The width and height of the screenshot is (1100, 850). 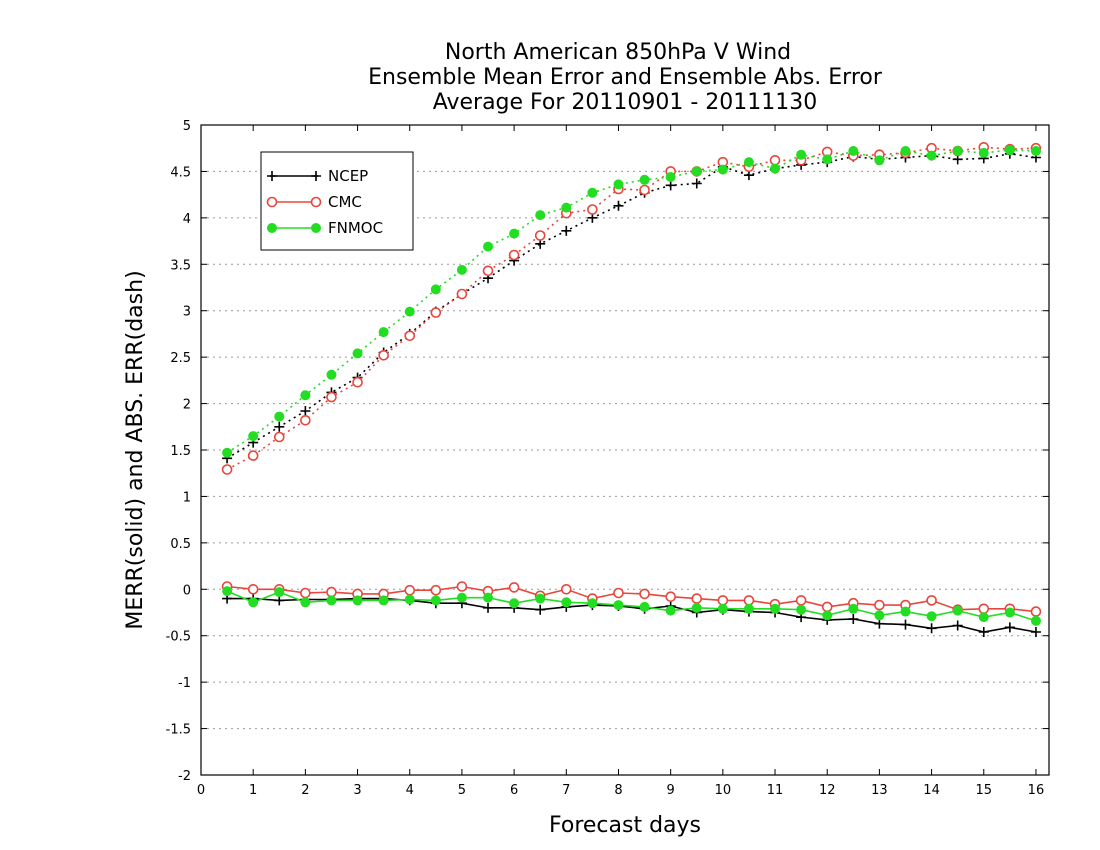 What do you see at coordinates (625, 825) in the screenshot?
I see `x-axis-label: Forecast days` at bounding box center [625, 825].